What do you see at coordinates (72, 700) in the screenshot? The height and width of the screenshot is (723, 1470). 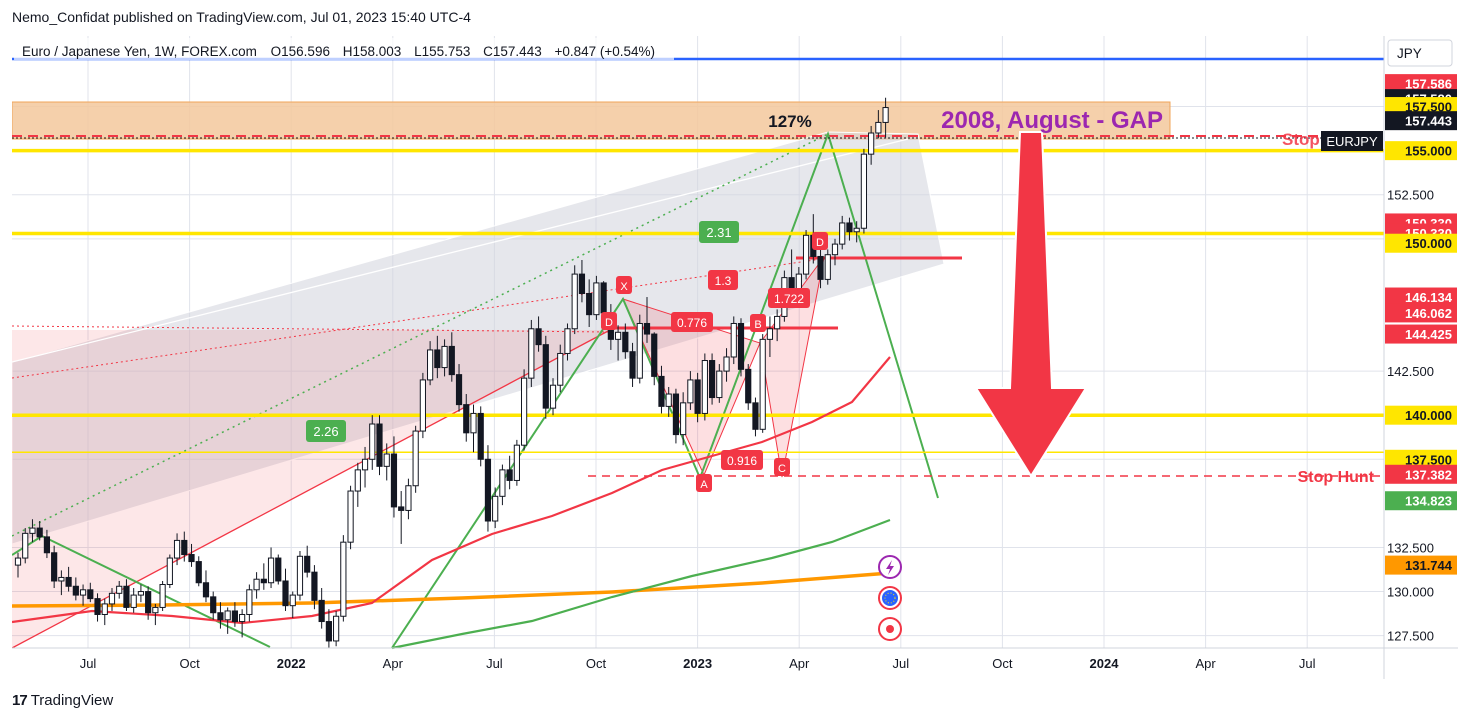 I see `tradingview-brand: TradingView` at bounding box center [72, 700].